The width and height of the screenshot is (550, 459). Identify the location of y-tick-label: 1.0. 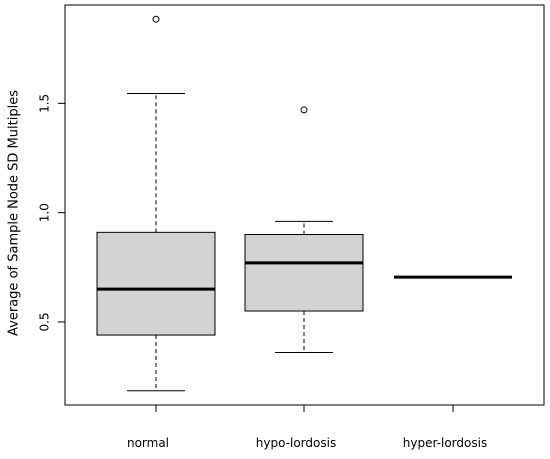
(45, 212).